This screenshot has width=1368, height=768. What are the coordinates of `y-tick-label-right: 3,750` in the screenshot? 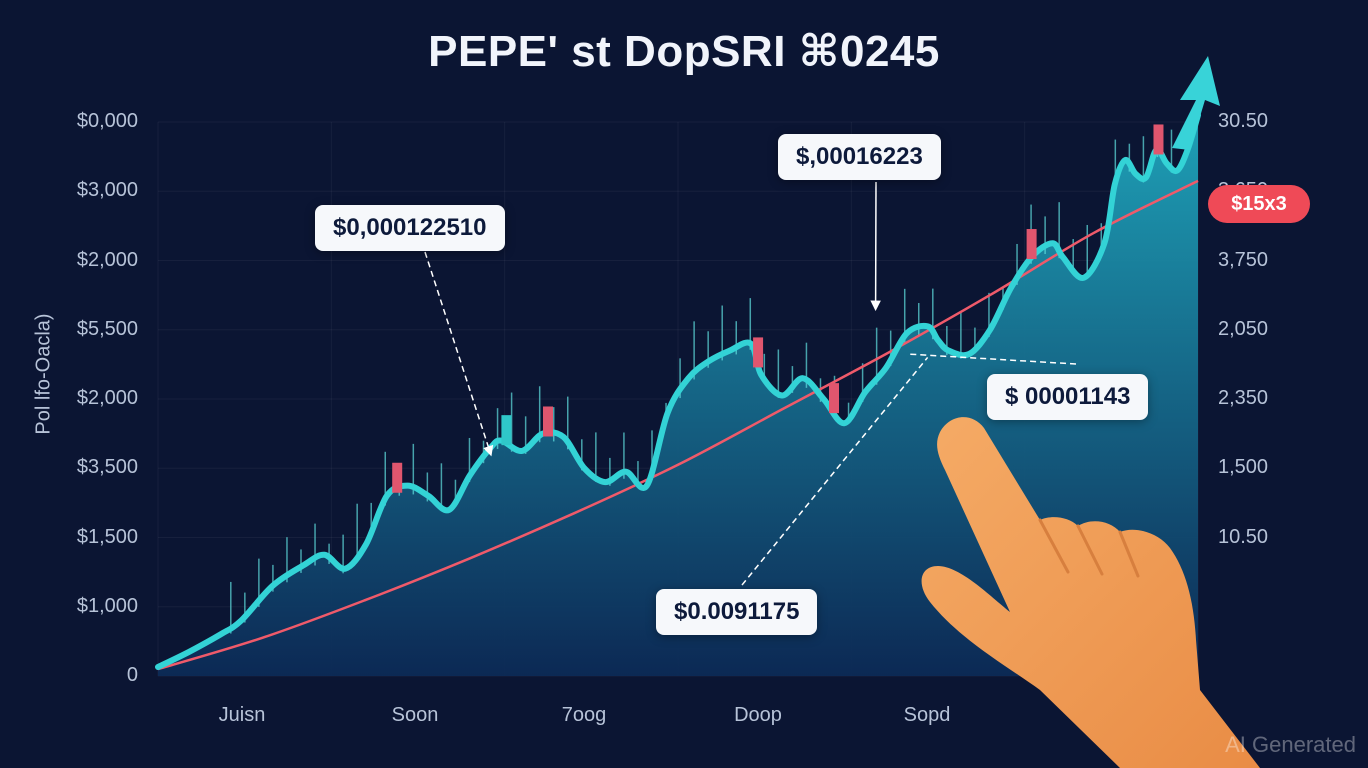 It's located at (1243, 259).